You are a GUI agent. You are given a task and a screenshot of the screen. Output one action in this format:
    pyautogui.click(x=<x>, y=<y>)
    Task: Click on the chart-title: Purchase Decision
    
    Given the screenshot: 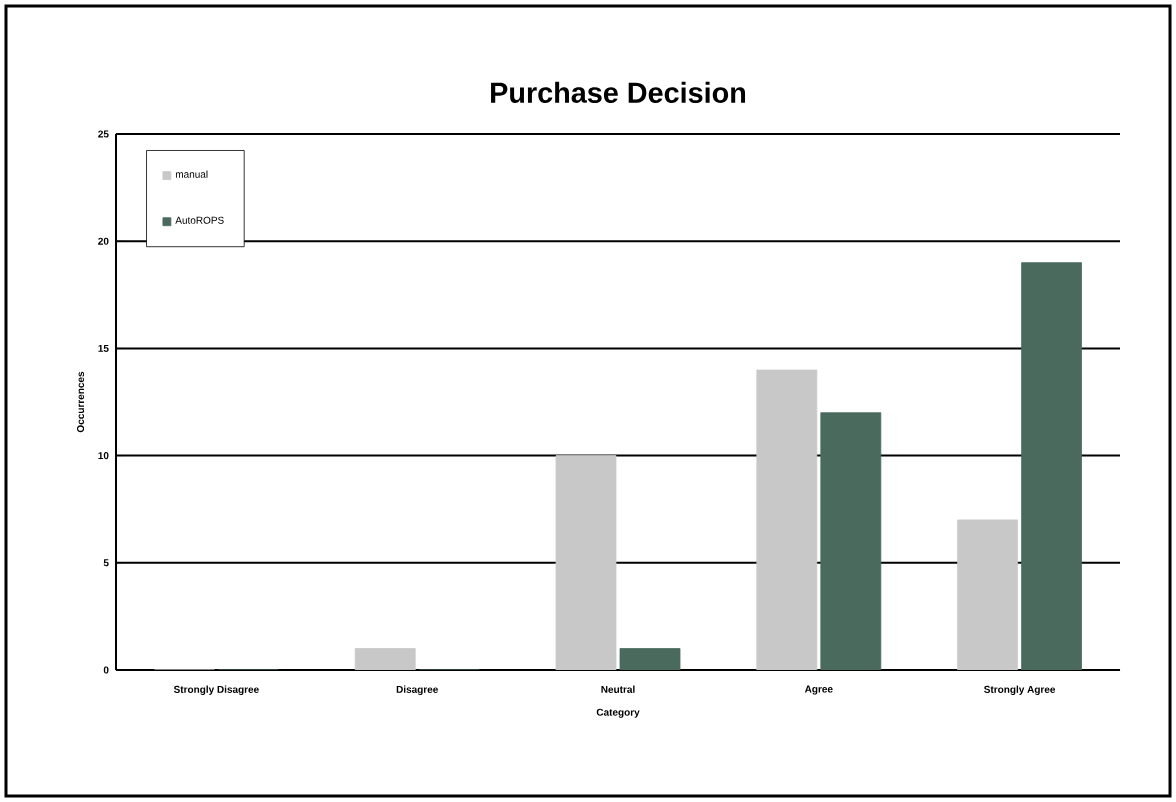 What is the action you would take?
    pyautogui.click(x=618, y=92)
    